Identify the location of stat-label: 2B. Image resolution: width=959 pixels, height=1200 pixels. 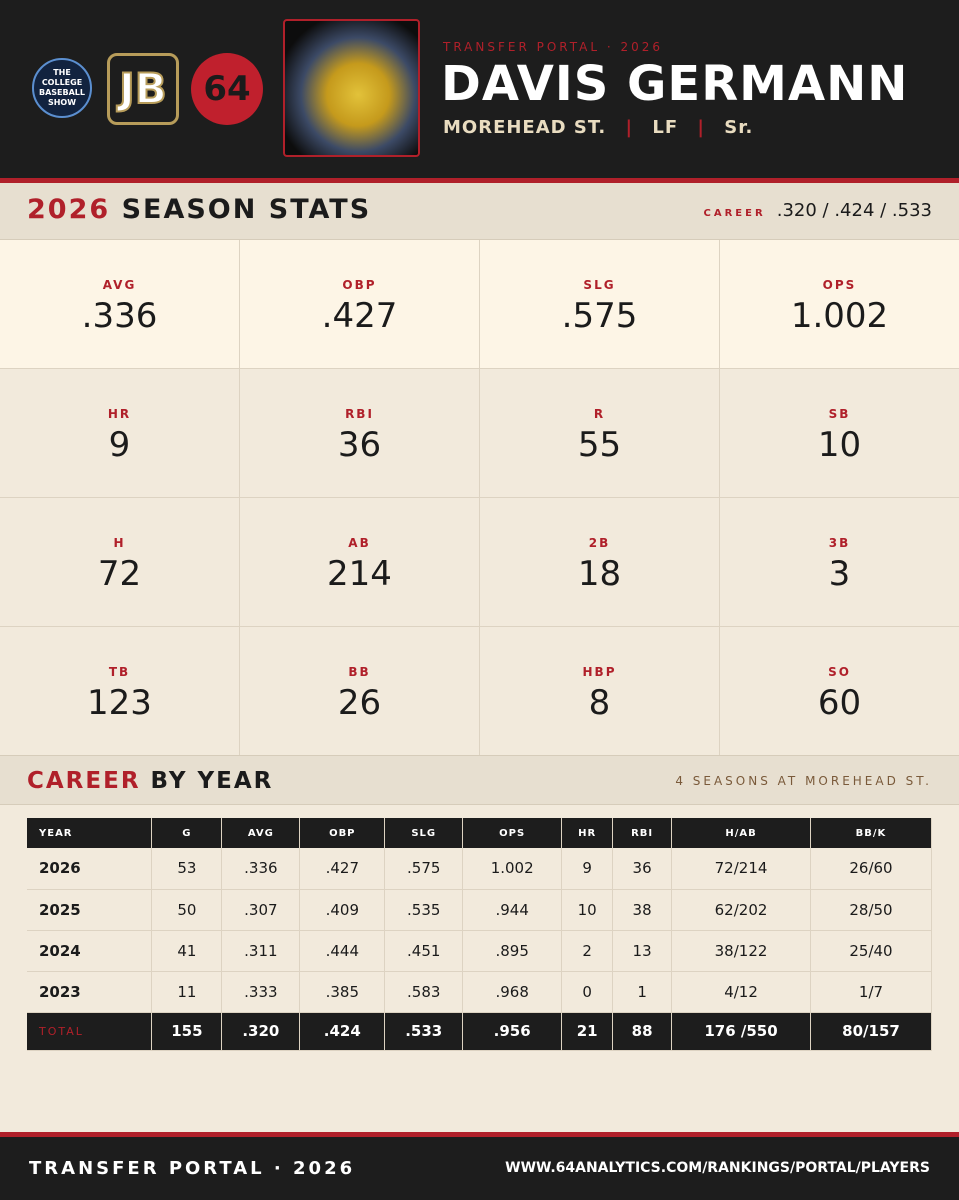
(599, 543).